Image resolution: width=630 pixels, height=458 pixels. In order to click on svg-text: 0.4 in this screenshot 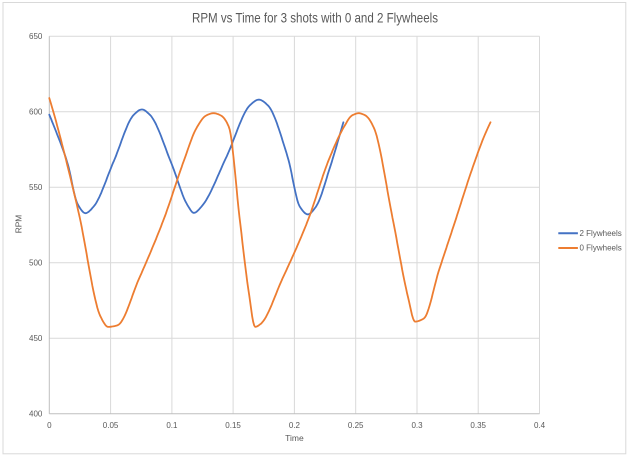, I will do `click(540, 425)`.